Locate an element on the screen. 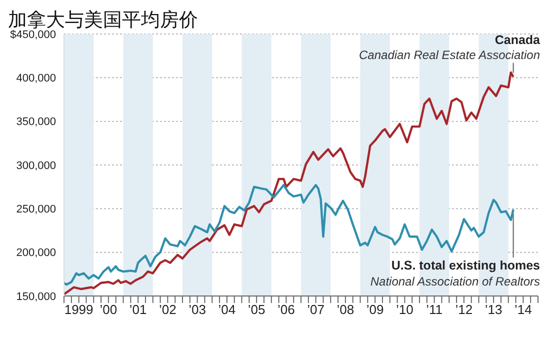  x-tick-label: ’02 is located at coordinates (167, 310).